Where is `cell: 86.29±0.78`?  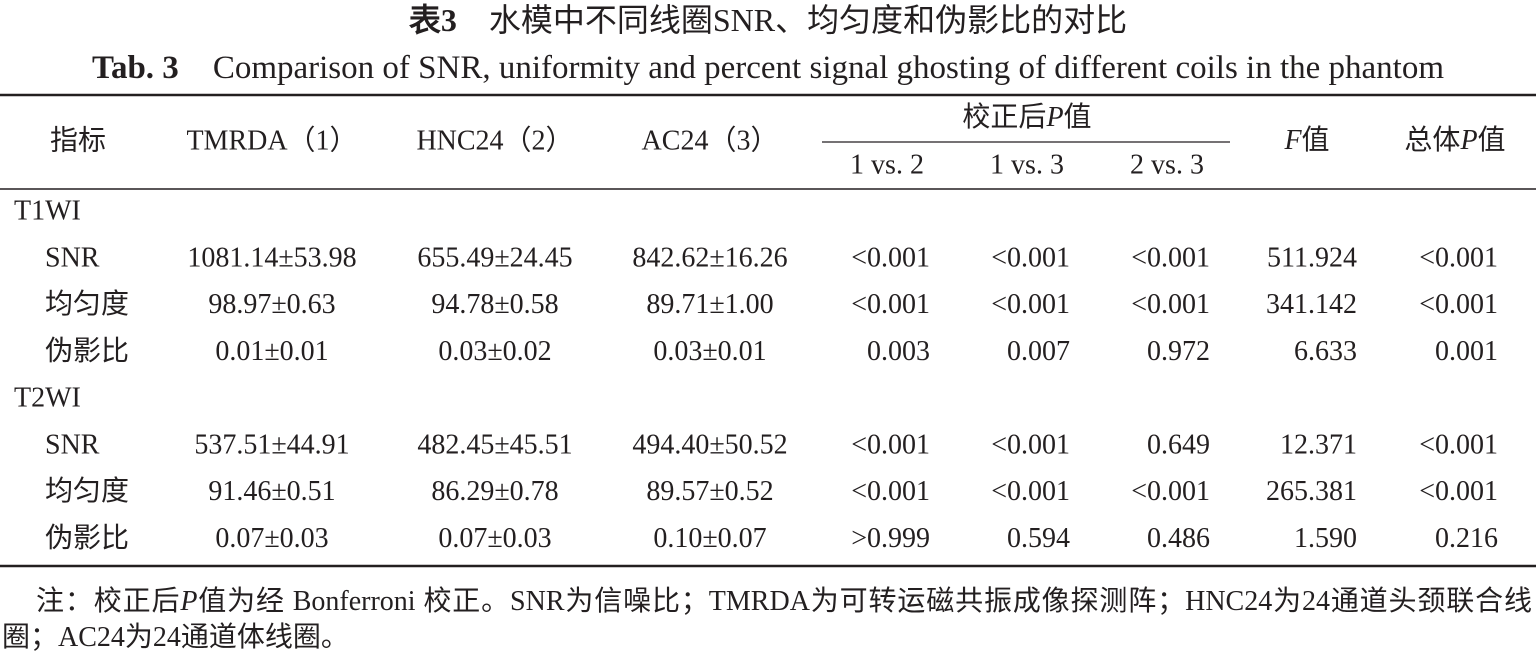 cell: 86.29±0.78 is located at coordinates (494, 491).